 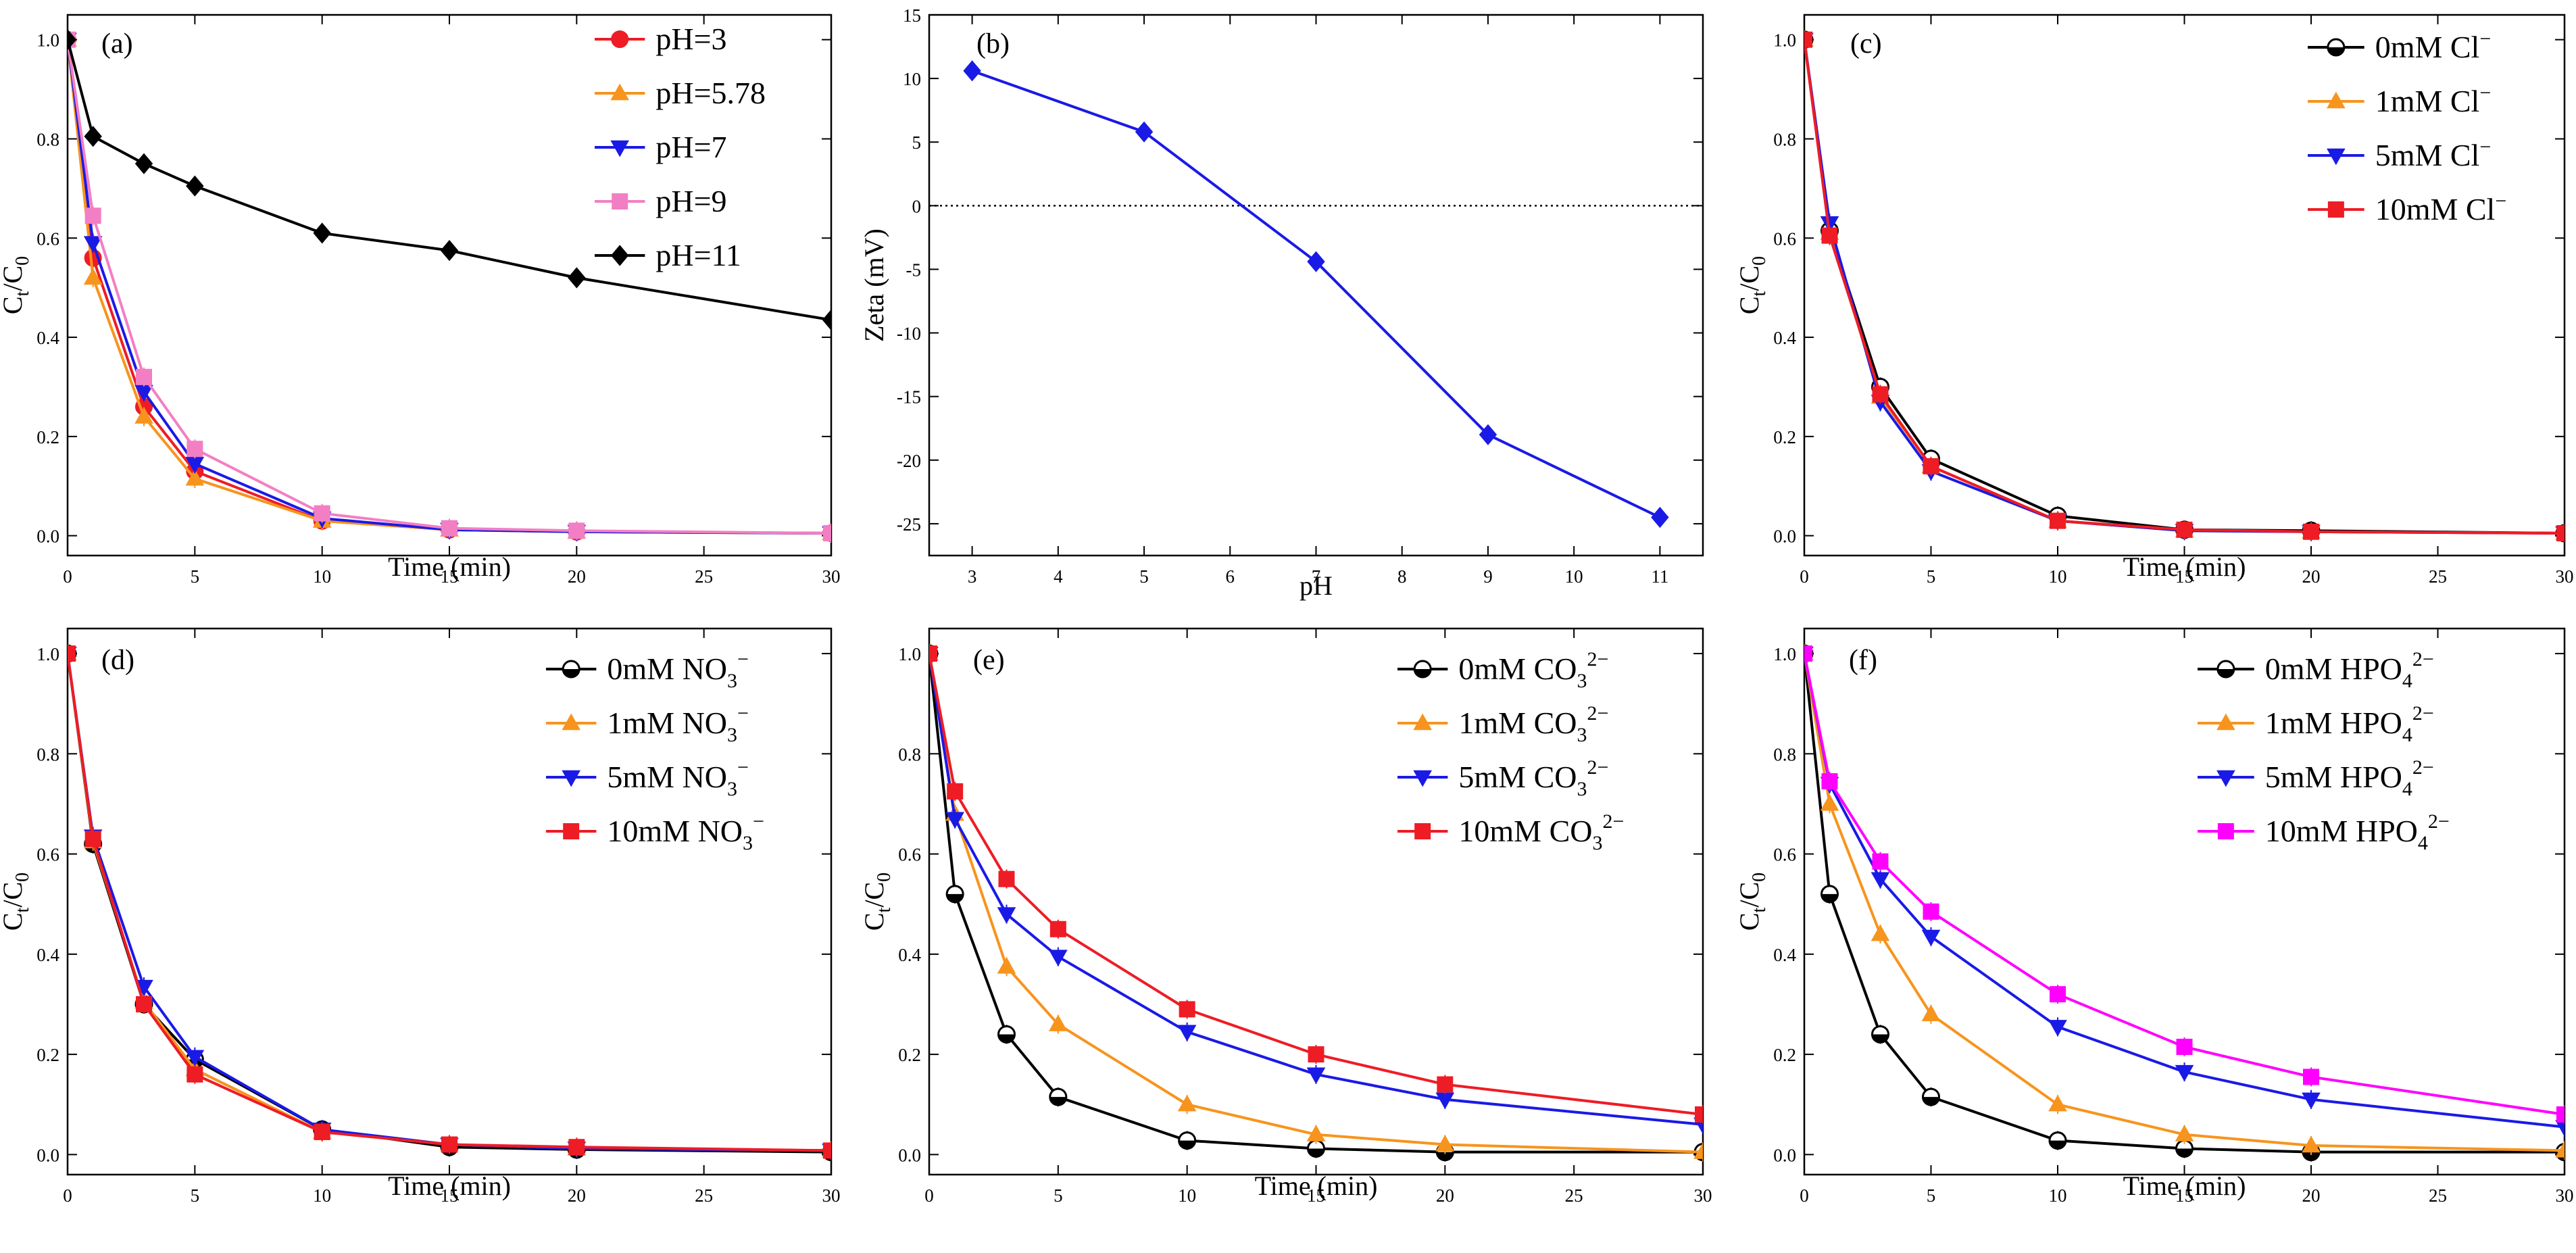 I want to click on legend-label: 1mM NO3−, so click(x=678, y=724).